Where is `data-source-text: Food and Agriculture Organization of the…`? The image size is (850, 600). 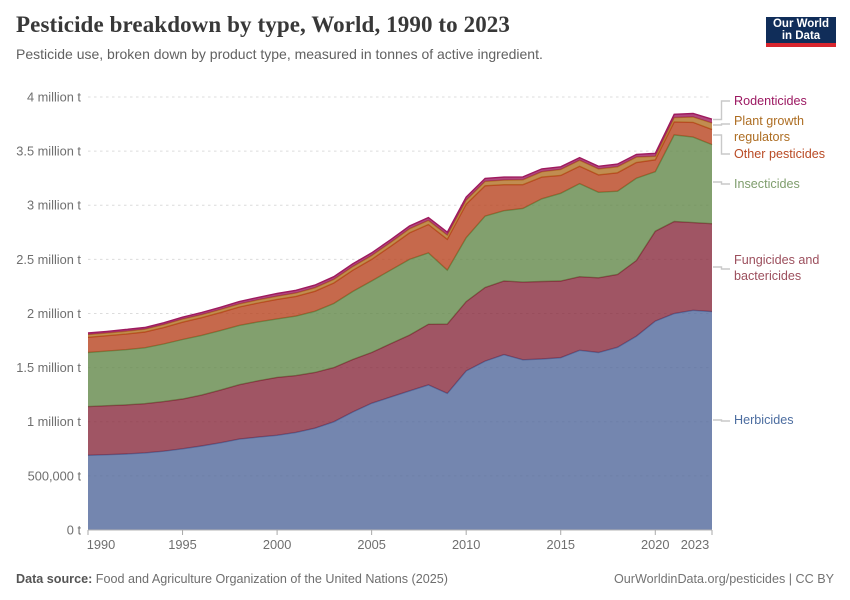
data-source-text: Food and Agriculture Organization of the… is located at coordinates (270, 579).